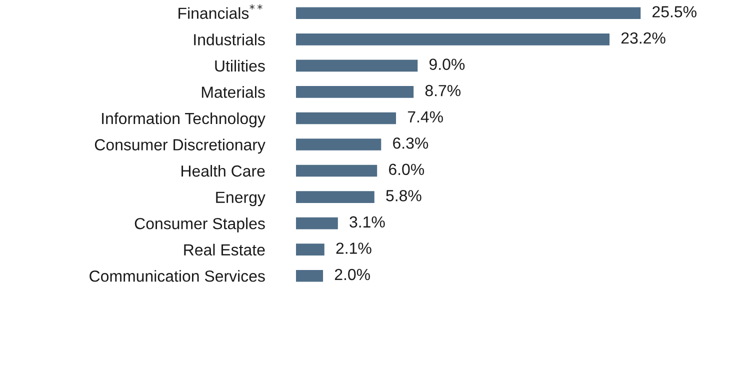  Describe the element at coordinates (367, 222) in the screenshot. I see `data-label: 3.1%` at that location.